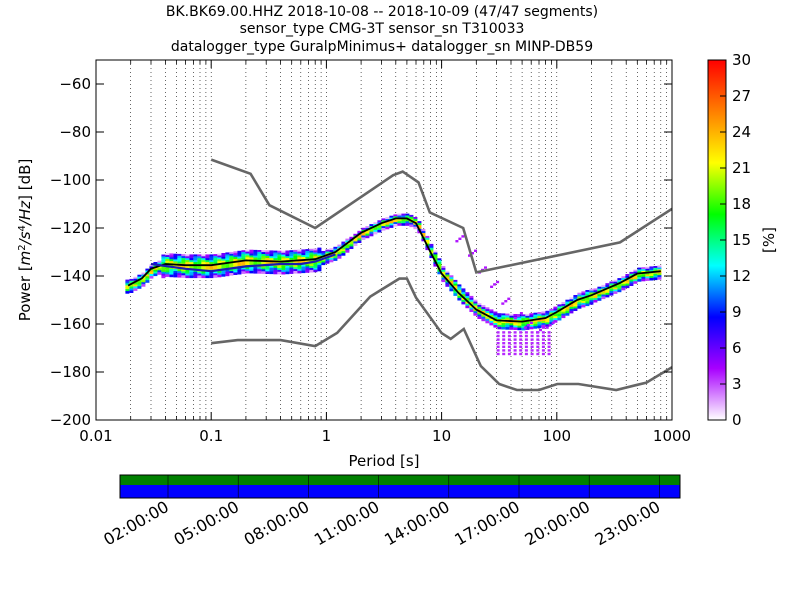 Image resolution: width=800 pixels, height=600 pixels. Describe the element at coordinates (769, 240) in the screenshot. I see `colorbar-label: [%]` at that location.